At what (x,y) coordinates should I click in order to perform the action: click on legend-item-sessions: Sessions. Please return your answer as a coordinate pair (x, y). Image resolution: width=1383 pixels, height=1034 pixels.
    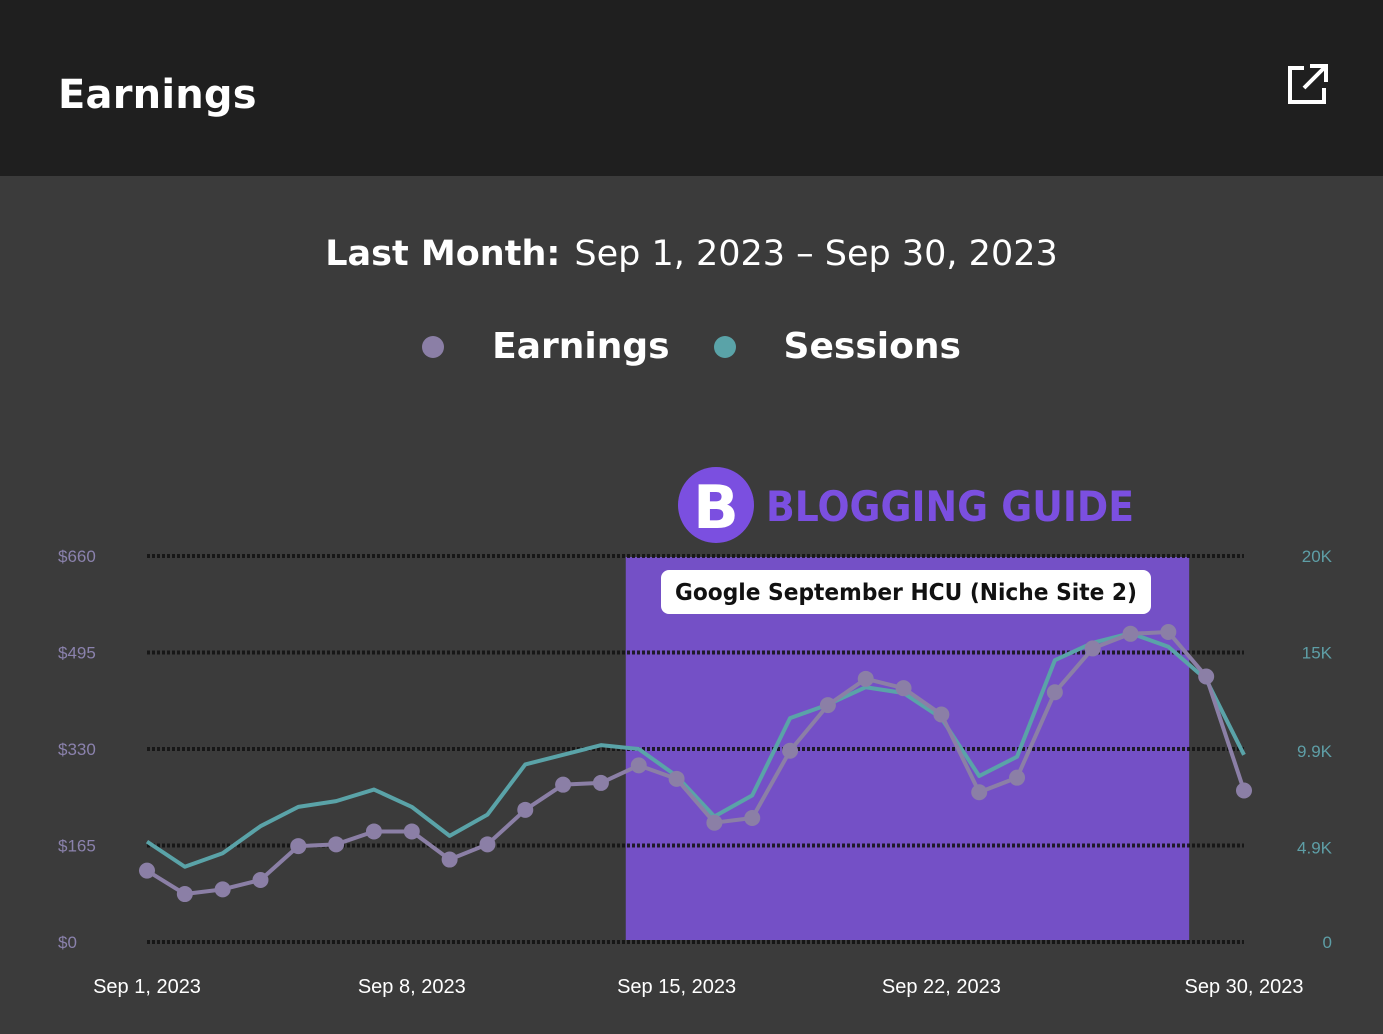
    Looking at the image, I should click on (837, 346).